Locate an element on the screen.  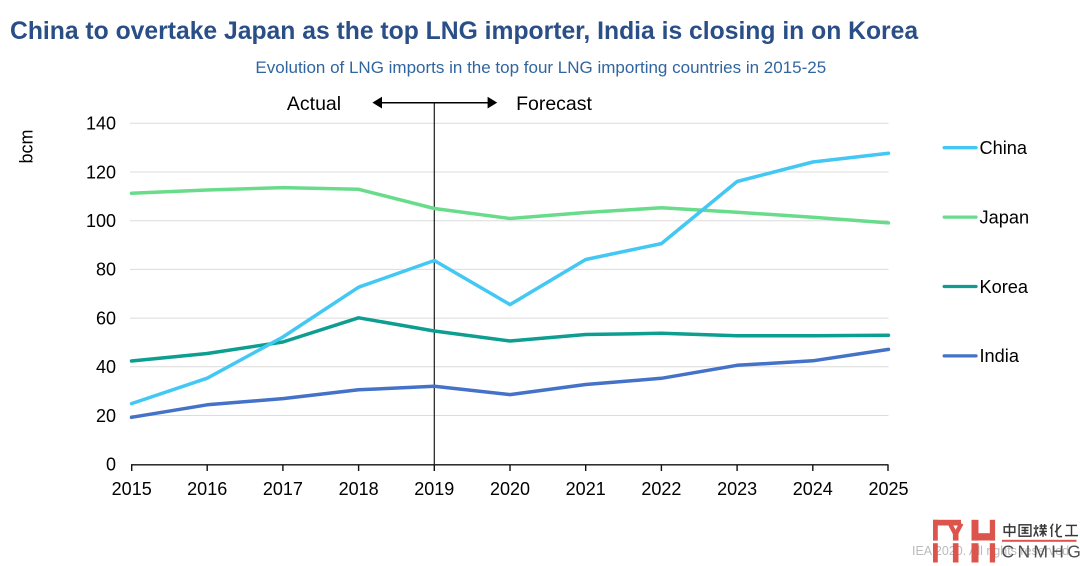
svg-text: Forecast is located at coordinates (554, 104).